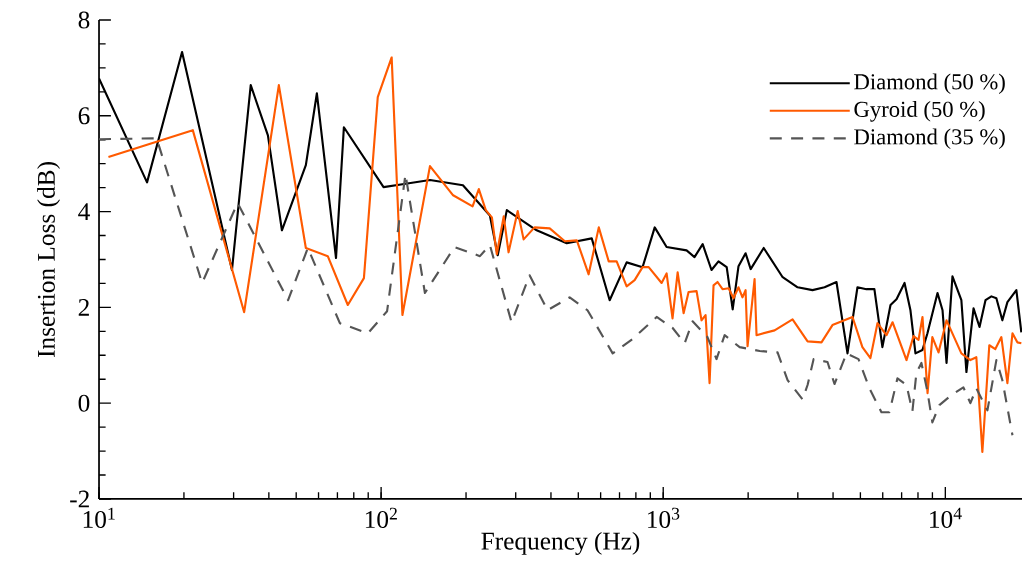 The width and height of the screenshot is (1024, 567). I want to click on y-tick-label: -2, so click(79, 499).